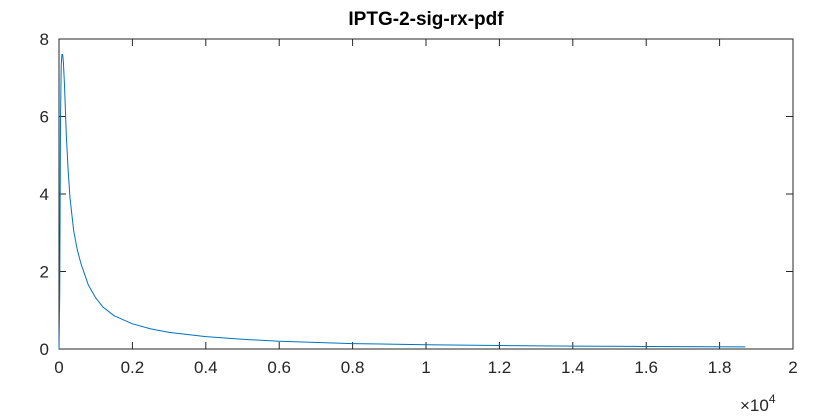 This screenshot has width=833, height=417. I want to click on x-tick-label: 0, so click(58, 367).